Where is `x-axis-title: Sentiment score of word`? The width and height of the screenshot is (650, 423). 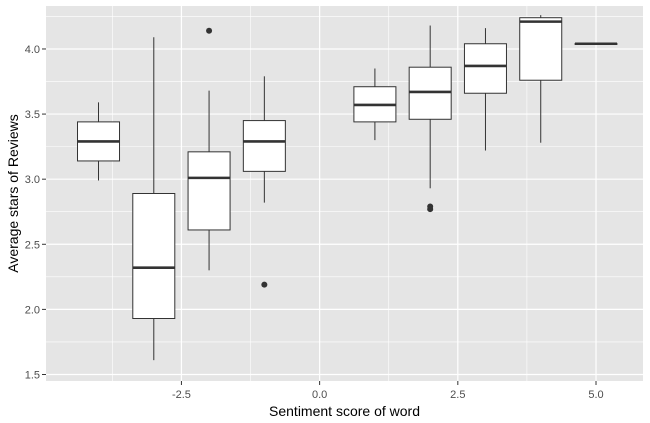 x-axis-title: Sentiment score of word is located at coordinates (344, 411).